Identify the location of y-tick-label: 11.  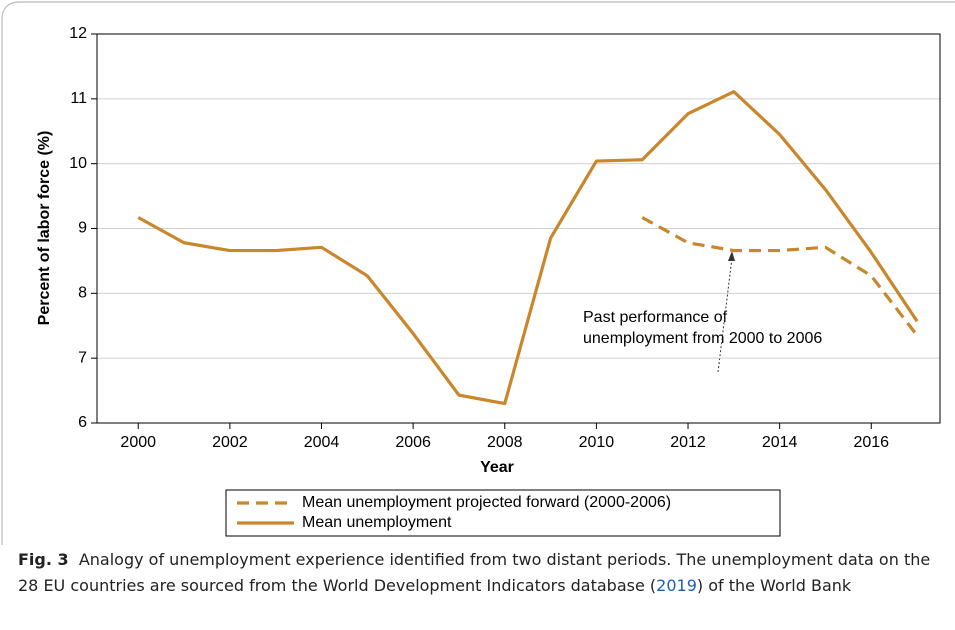
(78, 98).